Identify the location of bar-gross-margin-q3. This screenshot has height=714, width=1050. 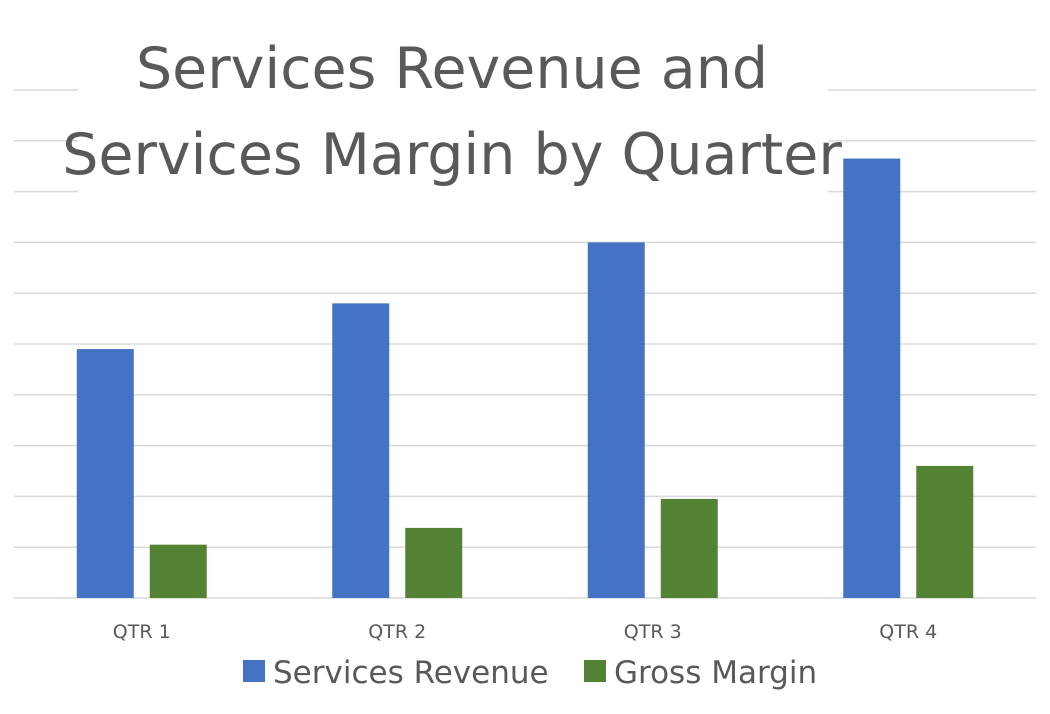
(689, 548).